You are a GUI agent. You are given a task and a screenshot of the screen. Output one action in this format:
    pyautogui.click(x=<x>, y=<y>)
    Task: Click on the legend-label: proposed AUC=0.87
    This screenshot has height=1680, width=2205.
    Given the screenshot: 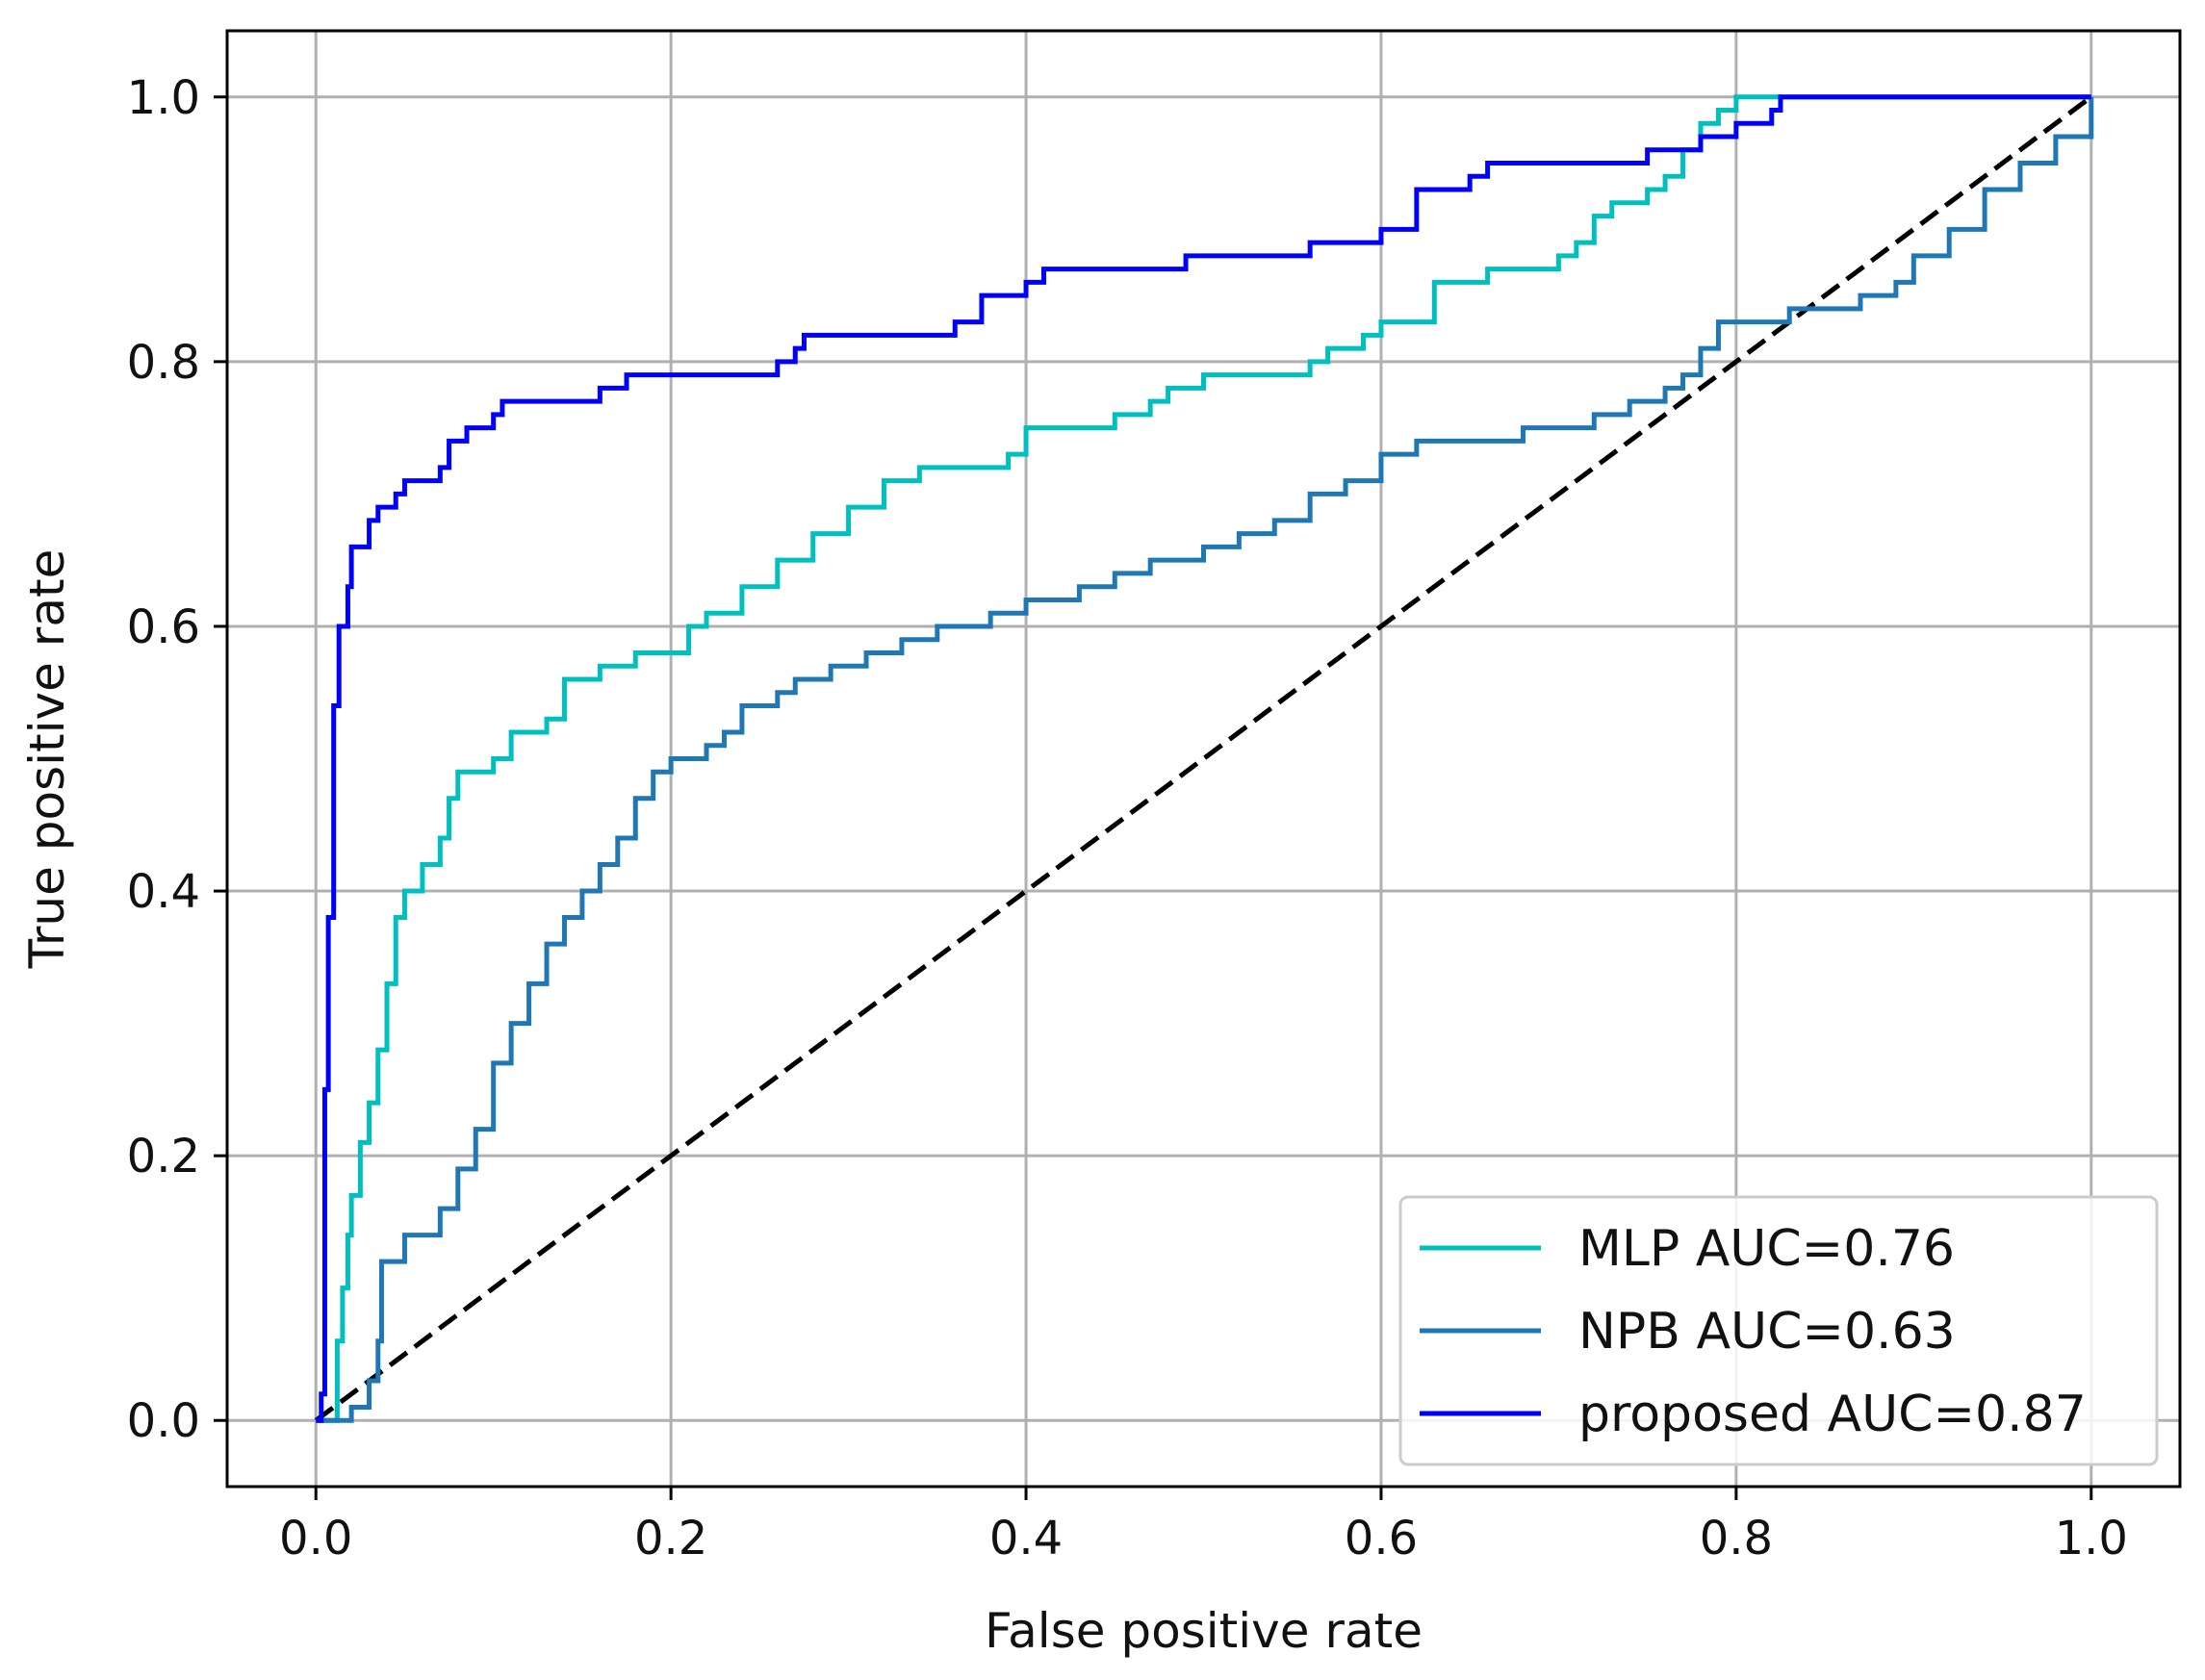 What is the action you would take?
    pyautogui.click(x=1832, y=1415)
    